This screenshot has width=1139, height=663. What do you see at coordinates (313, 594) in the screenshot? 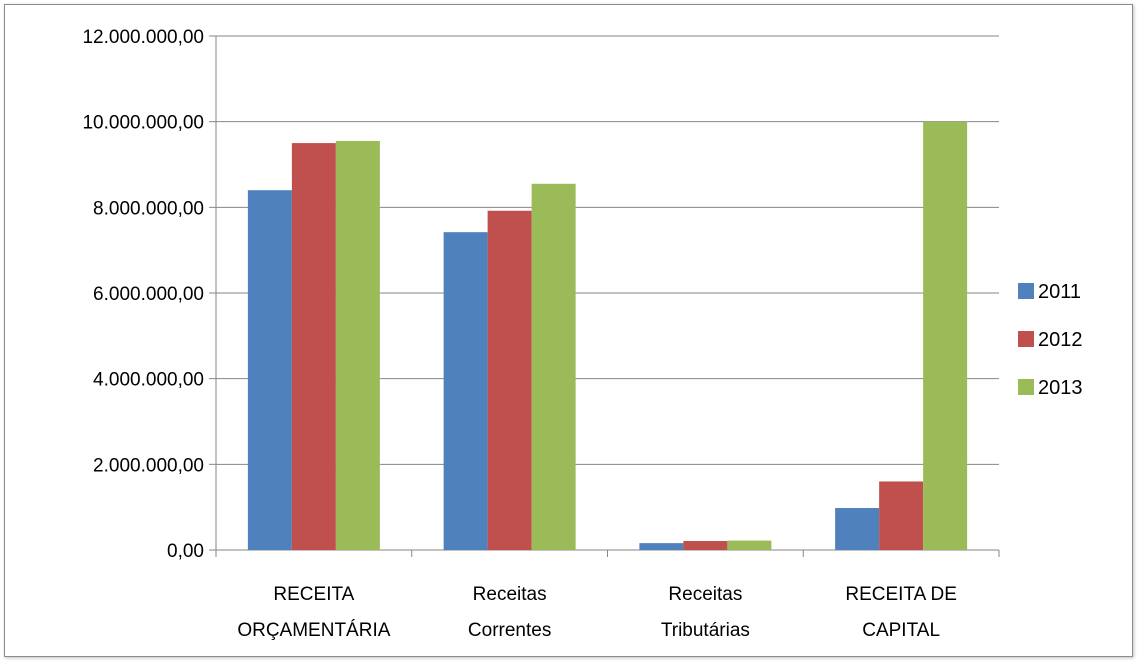
I see `category-label: RECEITA` at bounding box center [313, 594].